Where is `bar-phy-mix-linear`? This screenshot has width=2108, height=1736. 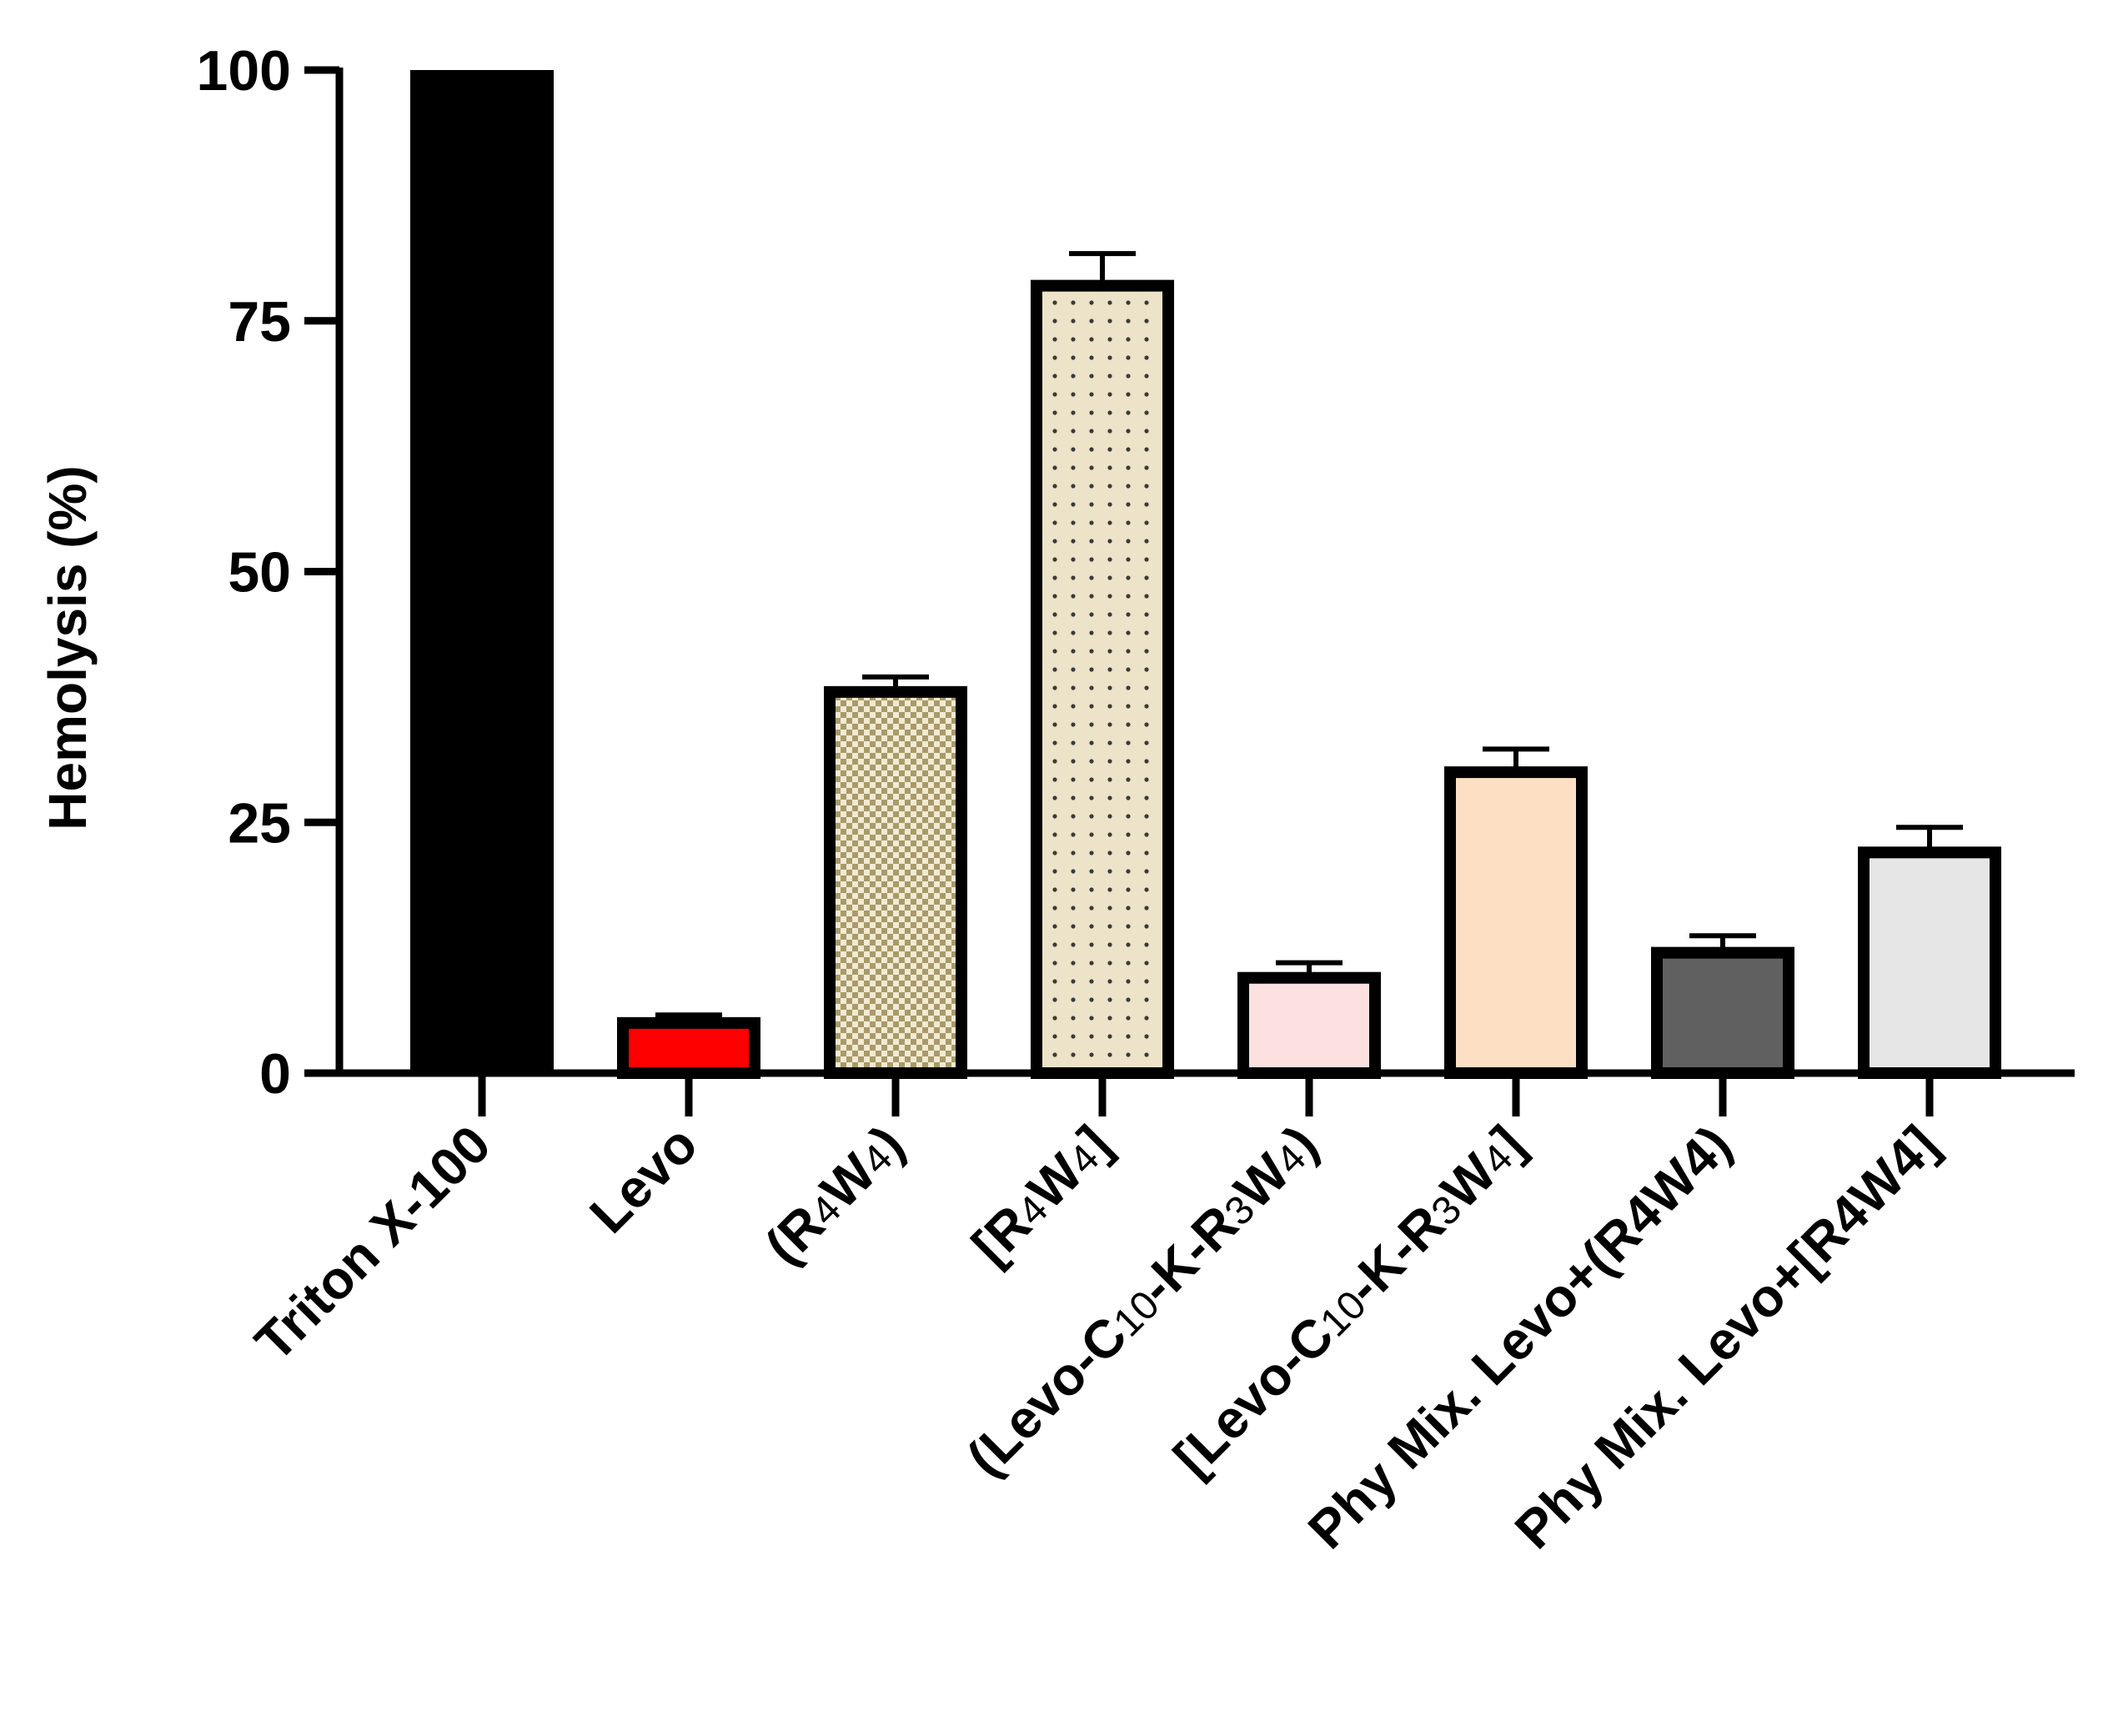
bar-phy-mix-linear is located at coordinates (1722, 1013).